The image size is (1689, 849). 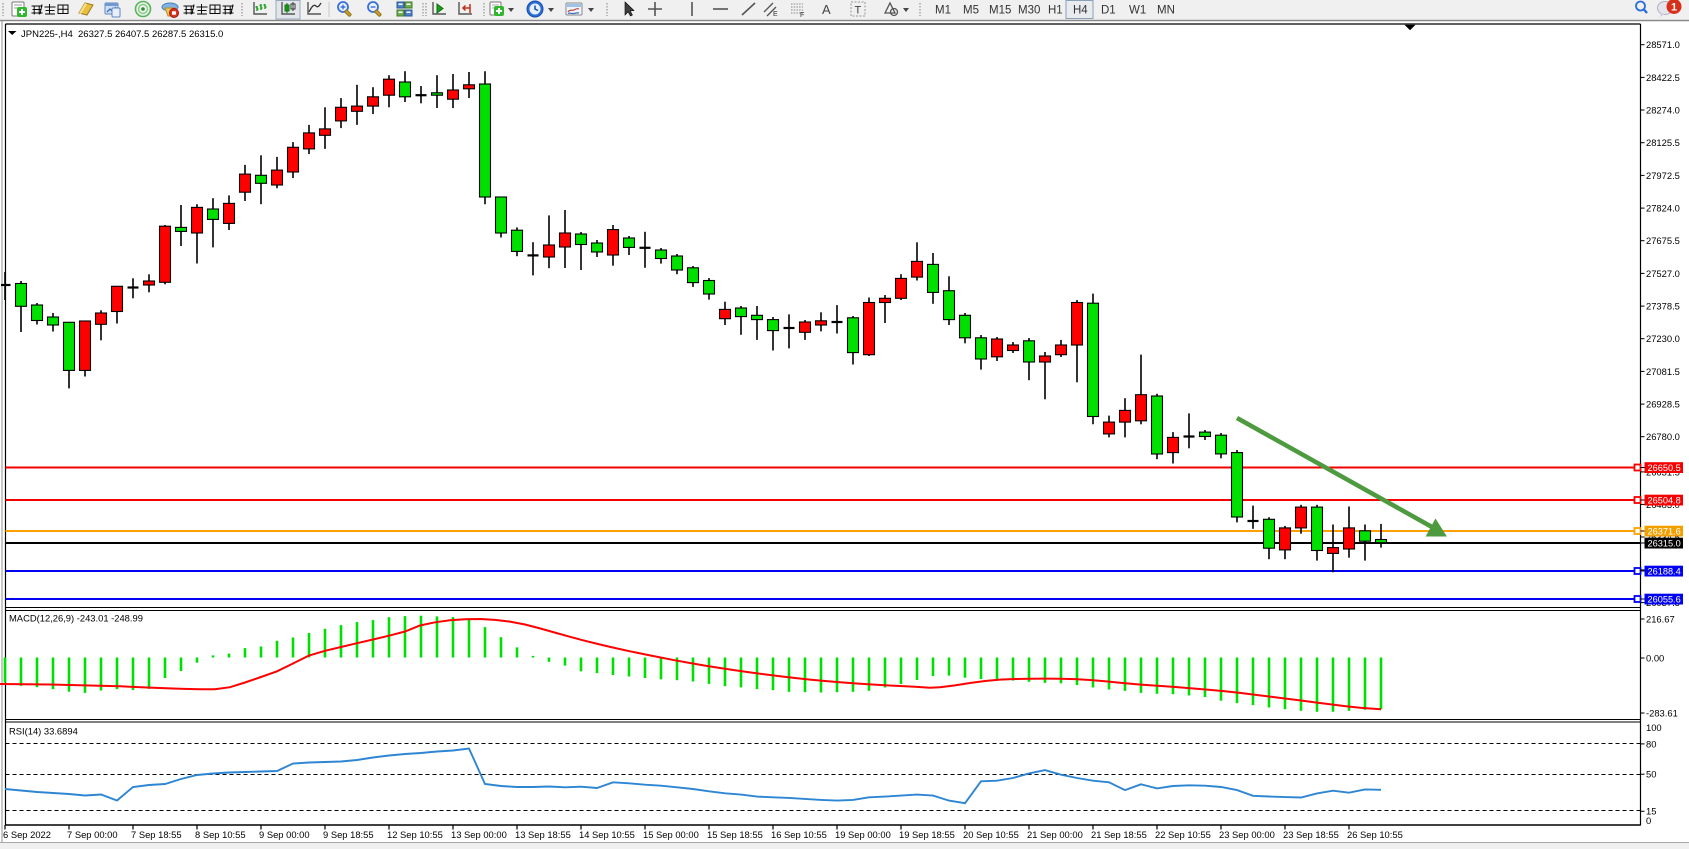 I want to click on svg-text: 0.00, so click(x=1655, y=657).